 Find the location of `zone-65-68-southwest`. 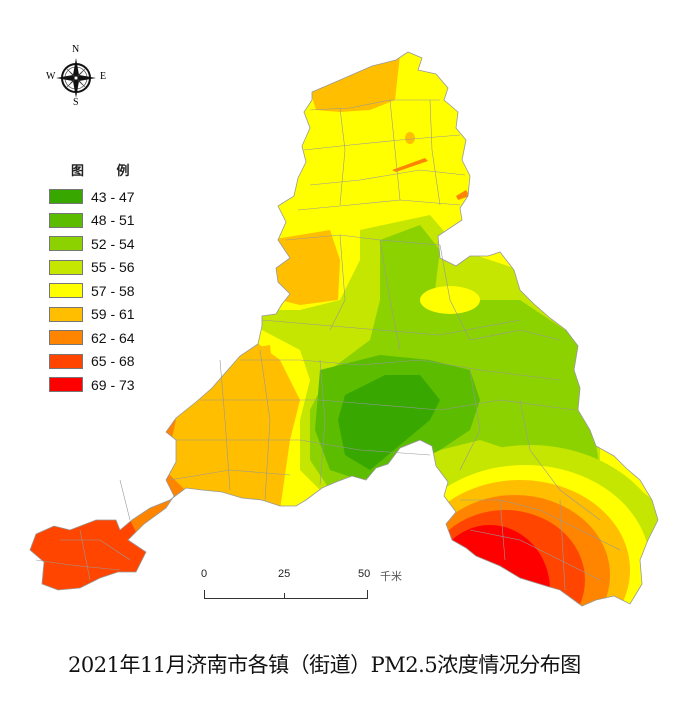

zone-65-68-southwest is located at coordinates (90, 550).